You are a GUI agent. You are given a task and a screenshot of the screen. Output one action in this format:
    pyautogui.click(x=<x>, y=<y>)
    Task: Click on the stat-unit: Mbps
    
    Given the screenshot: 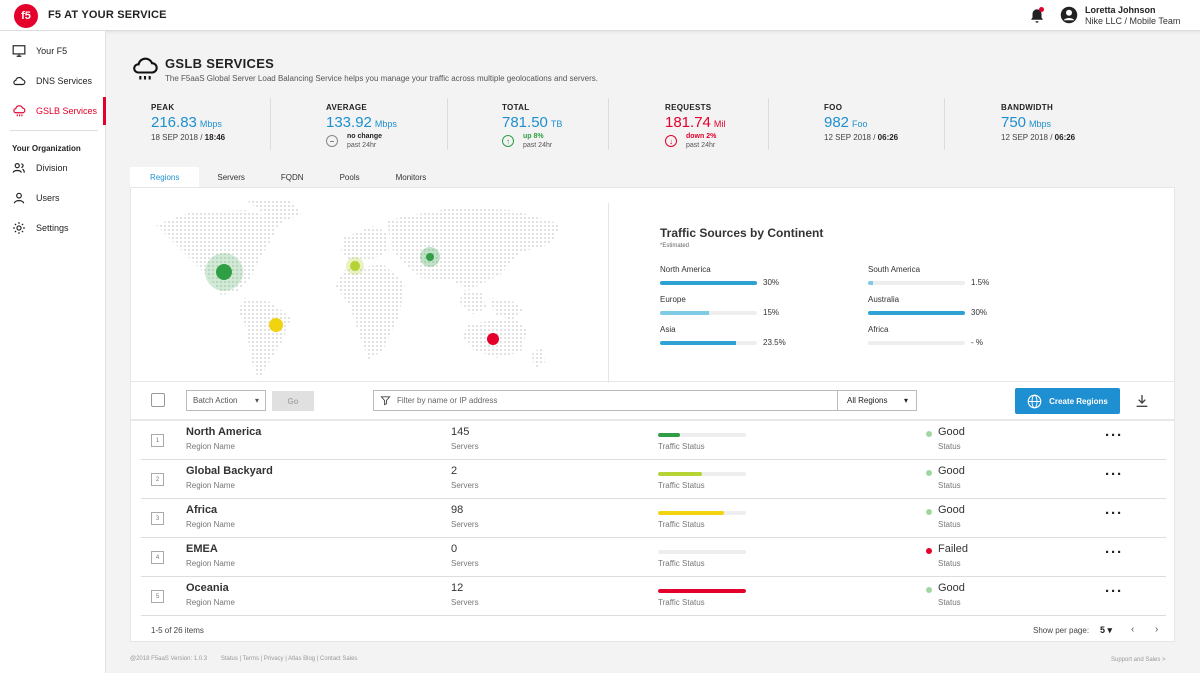 What is the action you would take?
    pyautogui.click(x=385, y=124)
    